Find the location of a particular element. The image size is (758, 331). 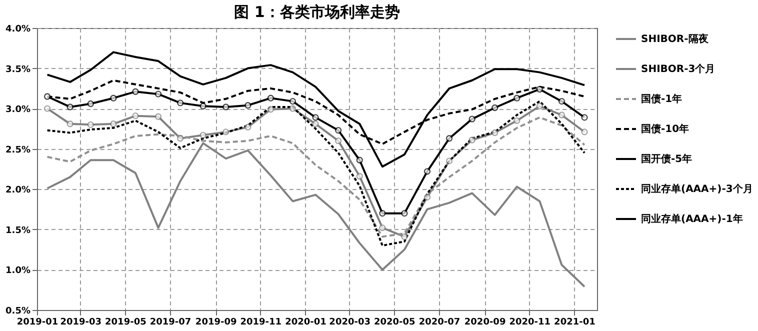

x-tick-label: 2020-07 is located at coordinates (439, 323).